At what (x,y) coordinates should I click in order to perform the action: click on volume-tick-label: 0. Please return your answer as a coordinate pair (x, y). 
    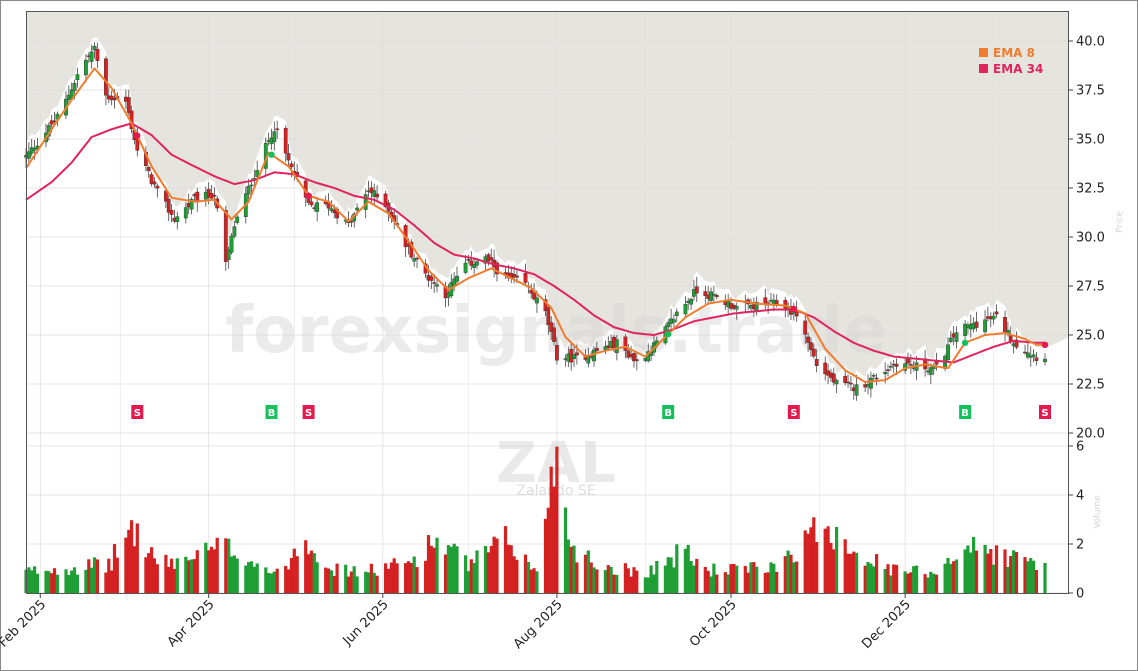
    Looking at the image, I should click on (1080, 594).